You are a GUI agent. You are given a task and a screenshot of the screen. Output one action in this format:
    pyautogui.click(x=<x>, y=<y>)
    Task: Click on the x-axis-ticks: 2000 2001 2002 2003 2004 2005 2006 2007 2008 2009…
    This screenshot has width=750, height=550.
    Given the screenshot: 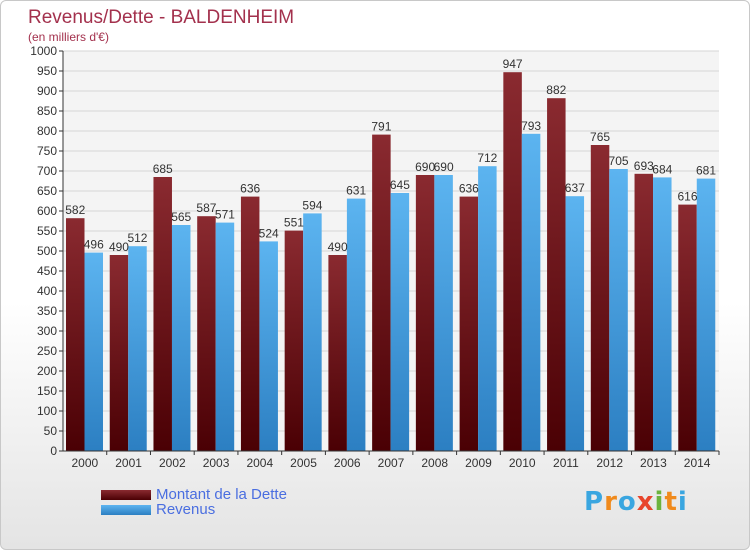 What is the action you would take?
    pyautogui.click(x=396, y=460)
    